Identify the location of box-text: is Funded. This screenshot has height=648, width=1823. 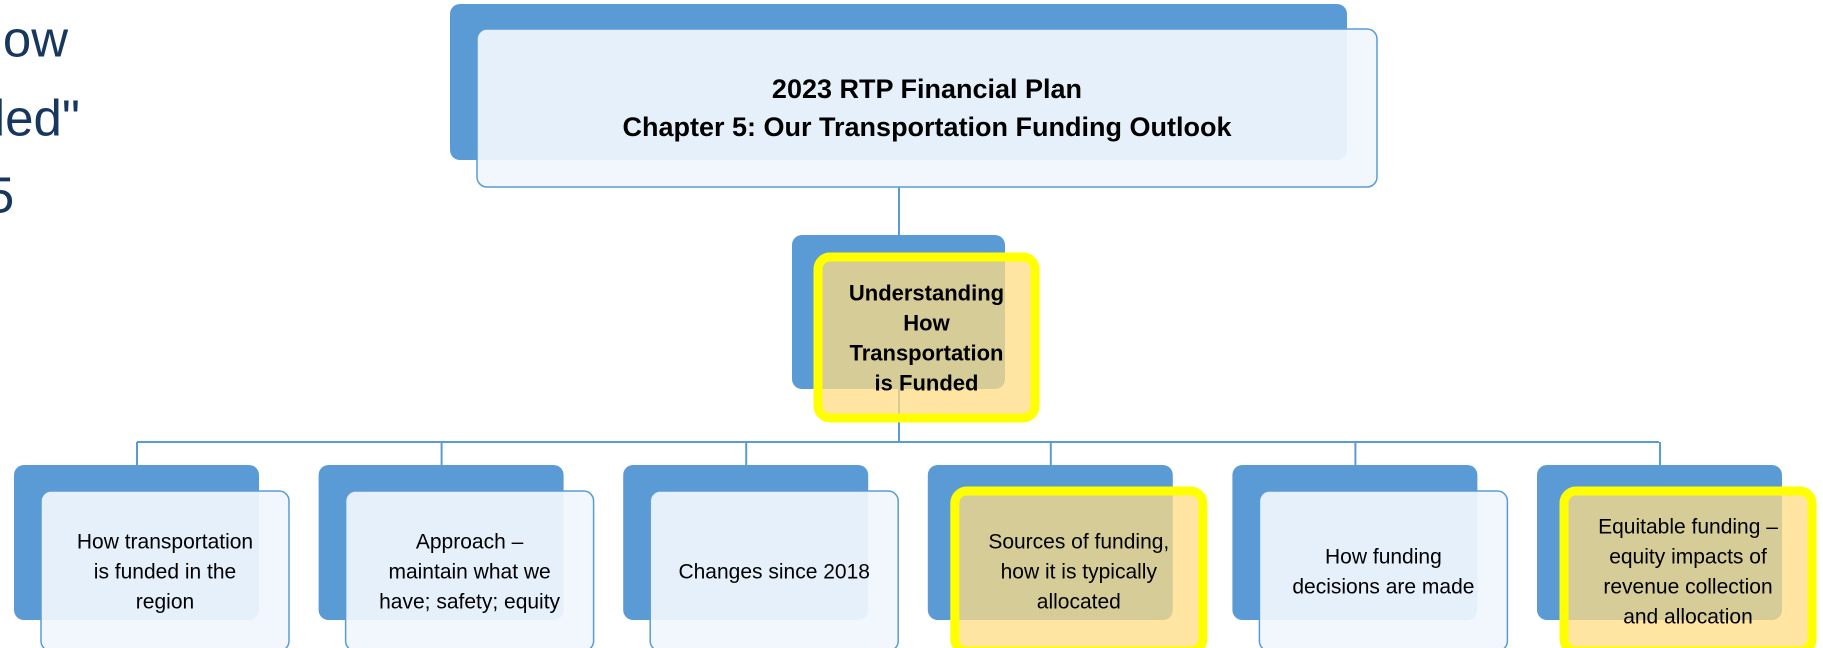
(927, 382).